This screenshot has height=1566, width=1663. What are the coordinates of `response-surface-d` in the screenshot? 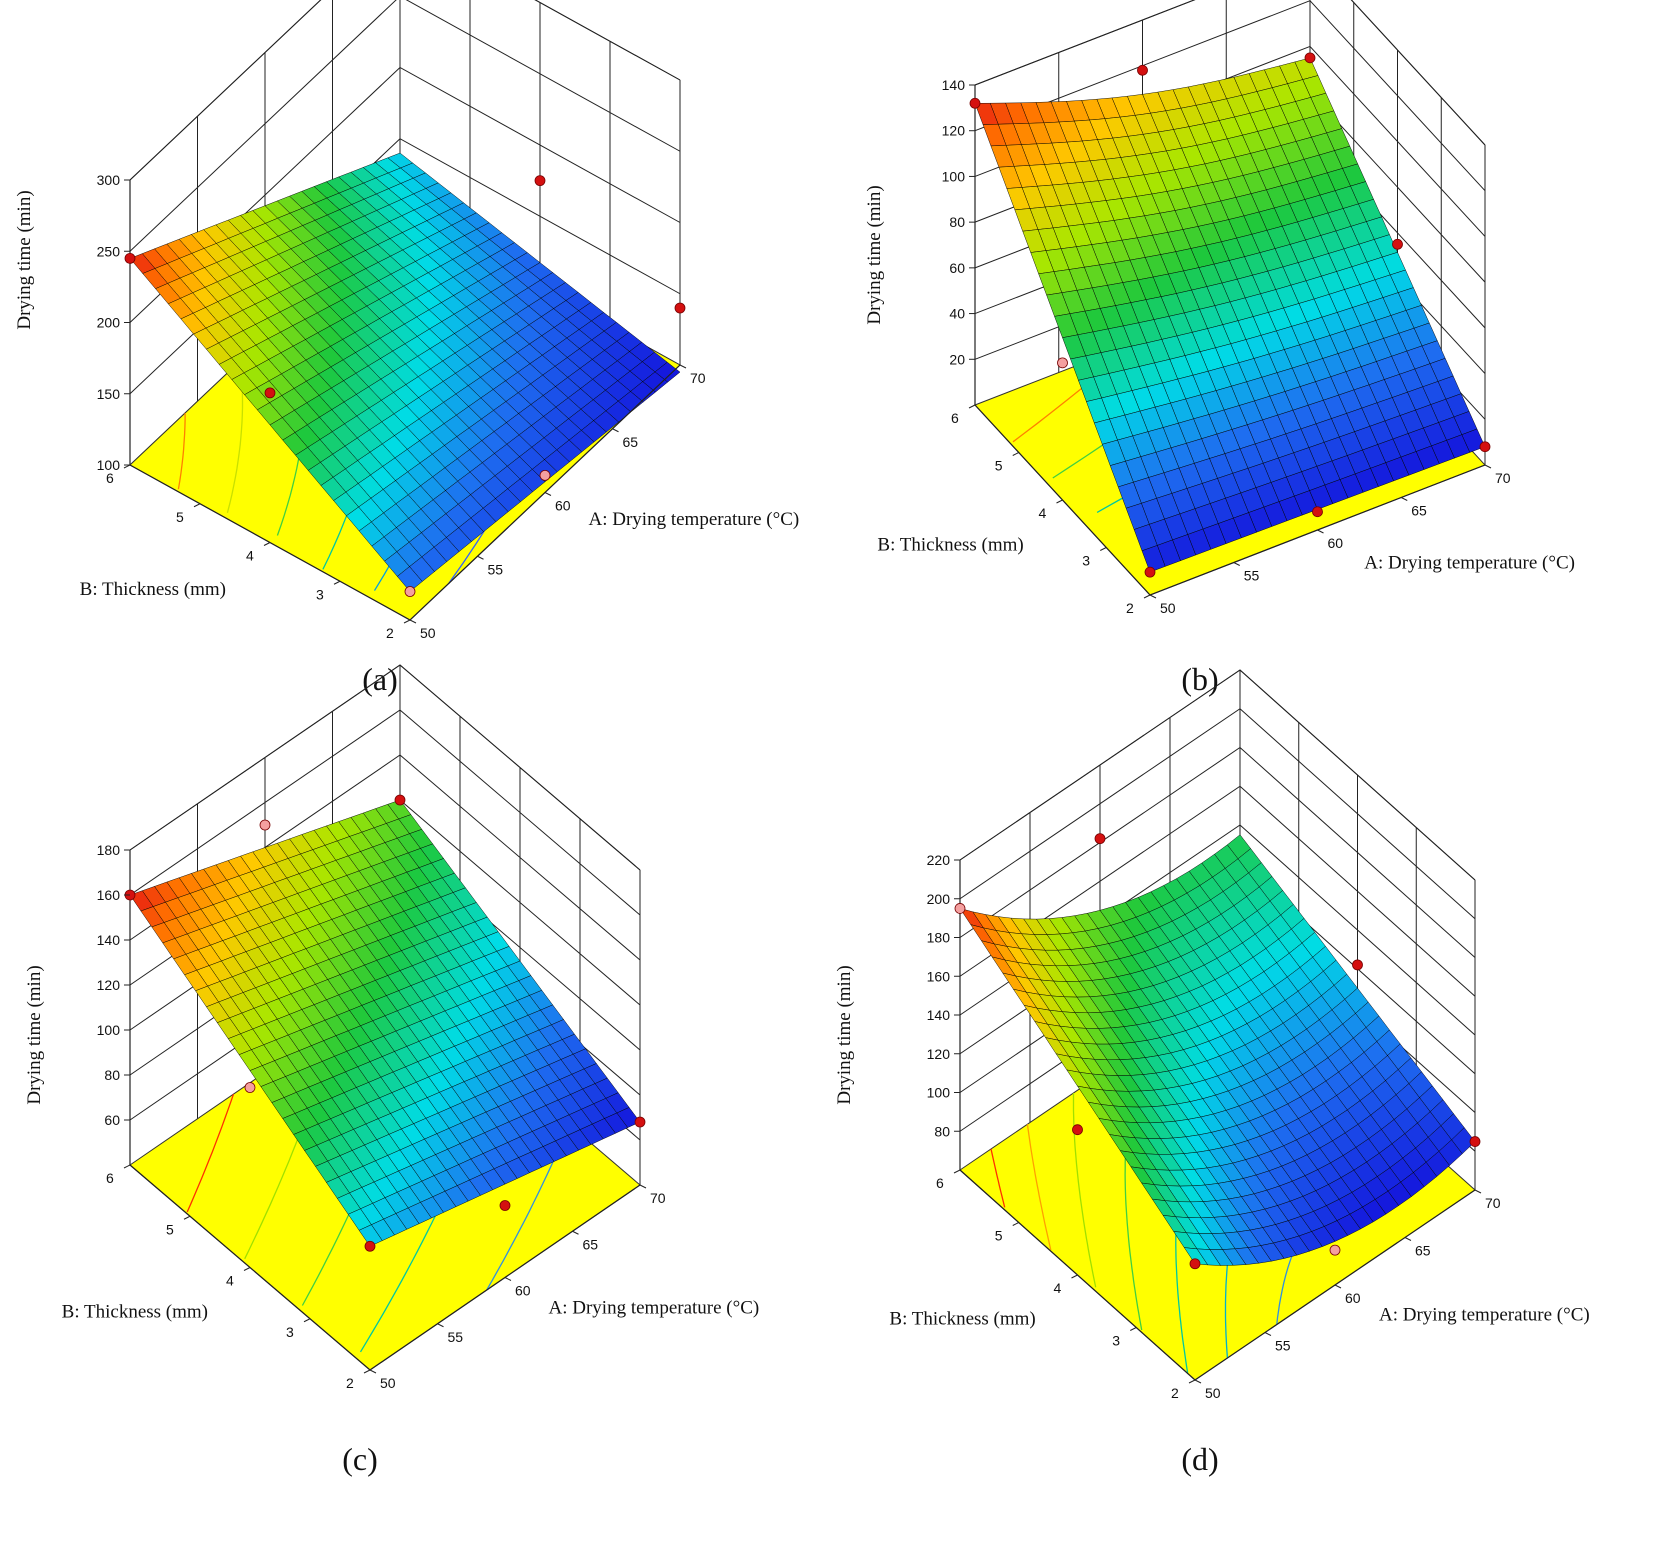 It's located at (1217, 1050).